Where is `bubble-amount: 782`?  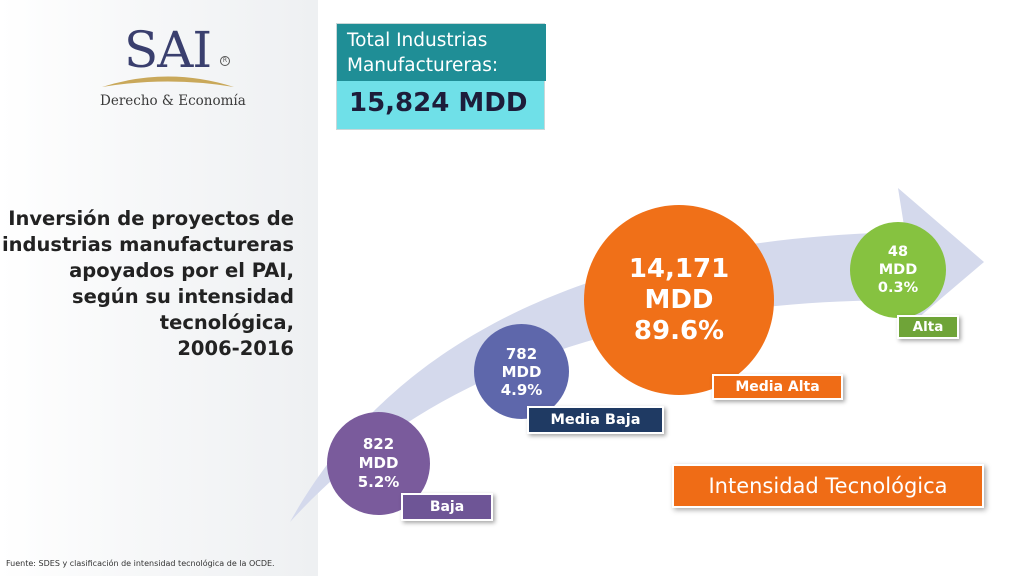
bubble-amount: 782 is located at coordinates (521, 353).